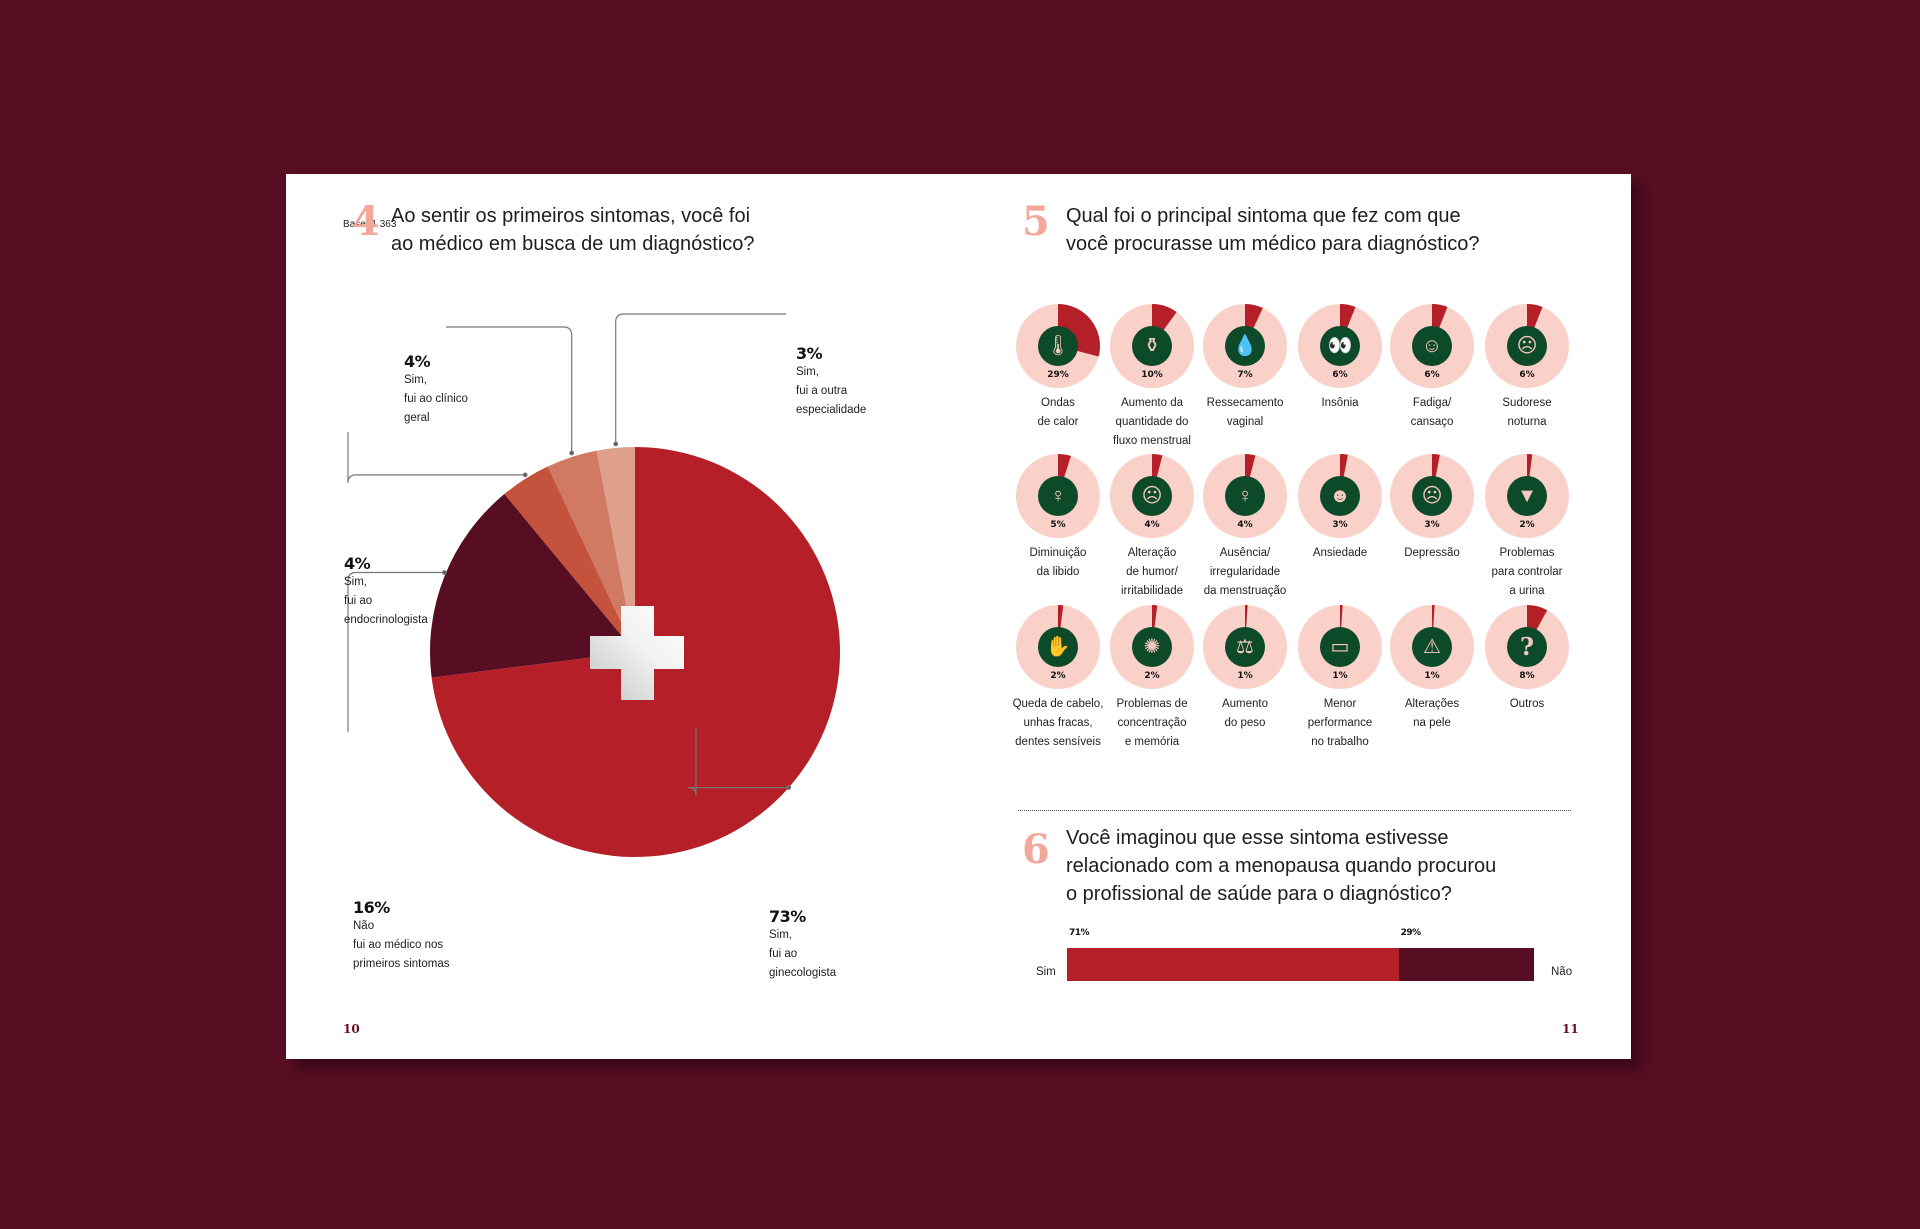 This screenshot has width=1920, height=1229. Describe the element at coordinates (1527, 572) in the screenshot. I see `symptom-label-line: para controlar` at that location.